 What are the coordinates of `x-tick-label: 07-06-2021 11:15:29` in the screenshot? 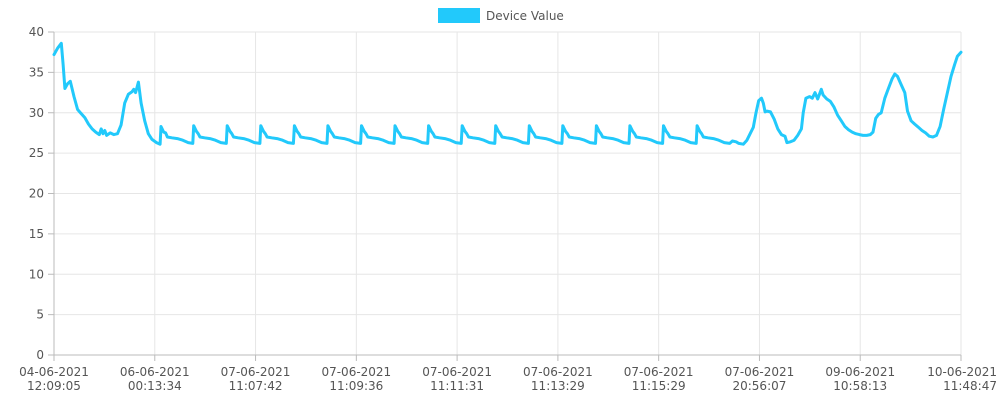 It's located at (659, 379).